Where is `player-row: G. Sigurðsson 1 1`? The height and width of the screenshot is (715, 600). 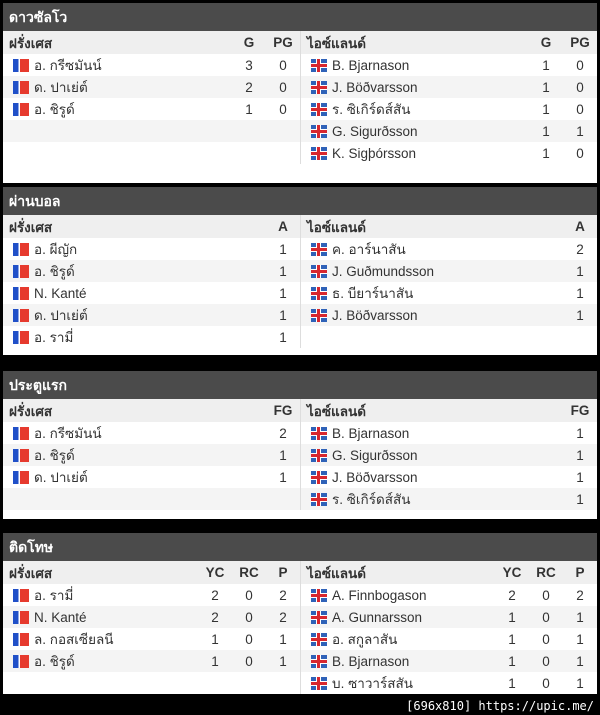
player-row: G. Sigurðsson 1 1 is located at coordinates (449, 131).